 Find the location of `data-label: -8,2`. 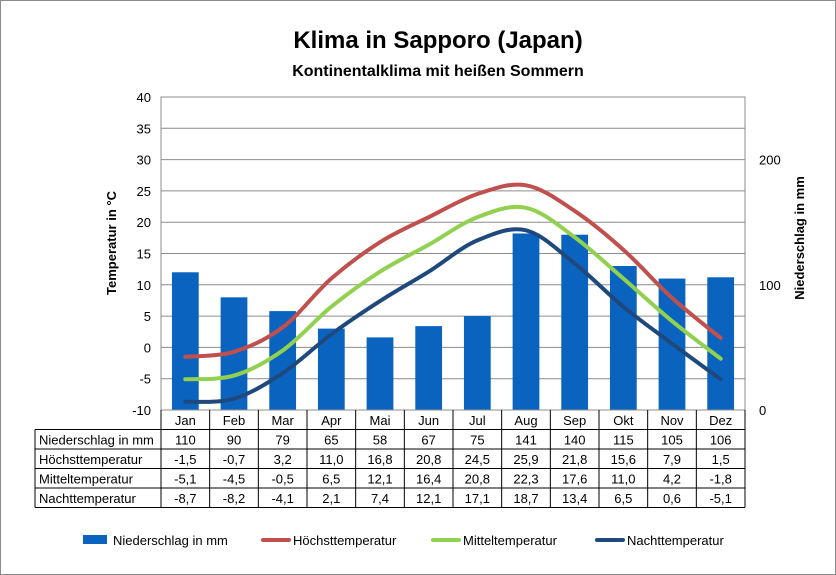

data-label: -8,2 is located at coordinates (234, 498).